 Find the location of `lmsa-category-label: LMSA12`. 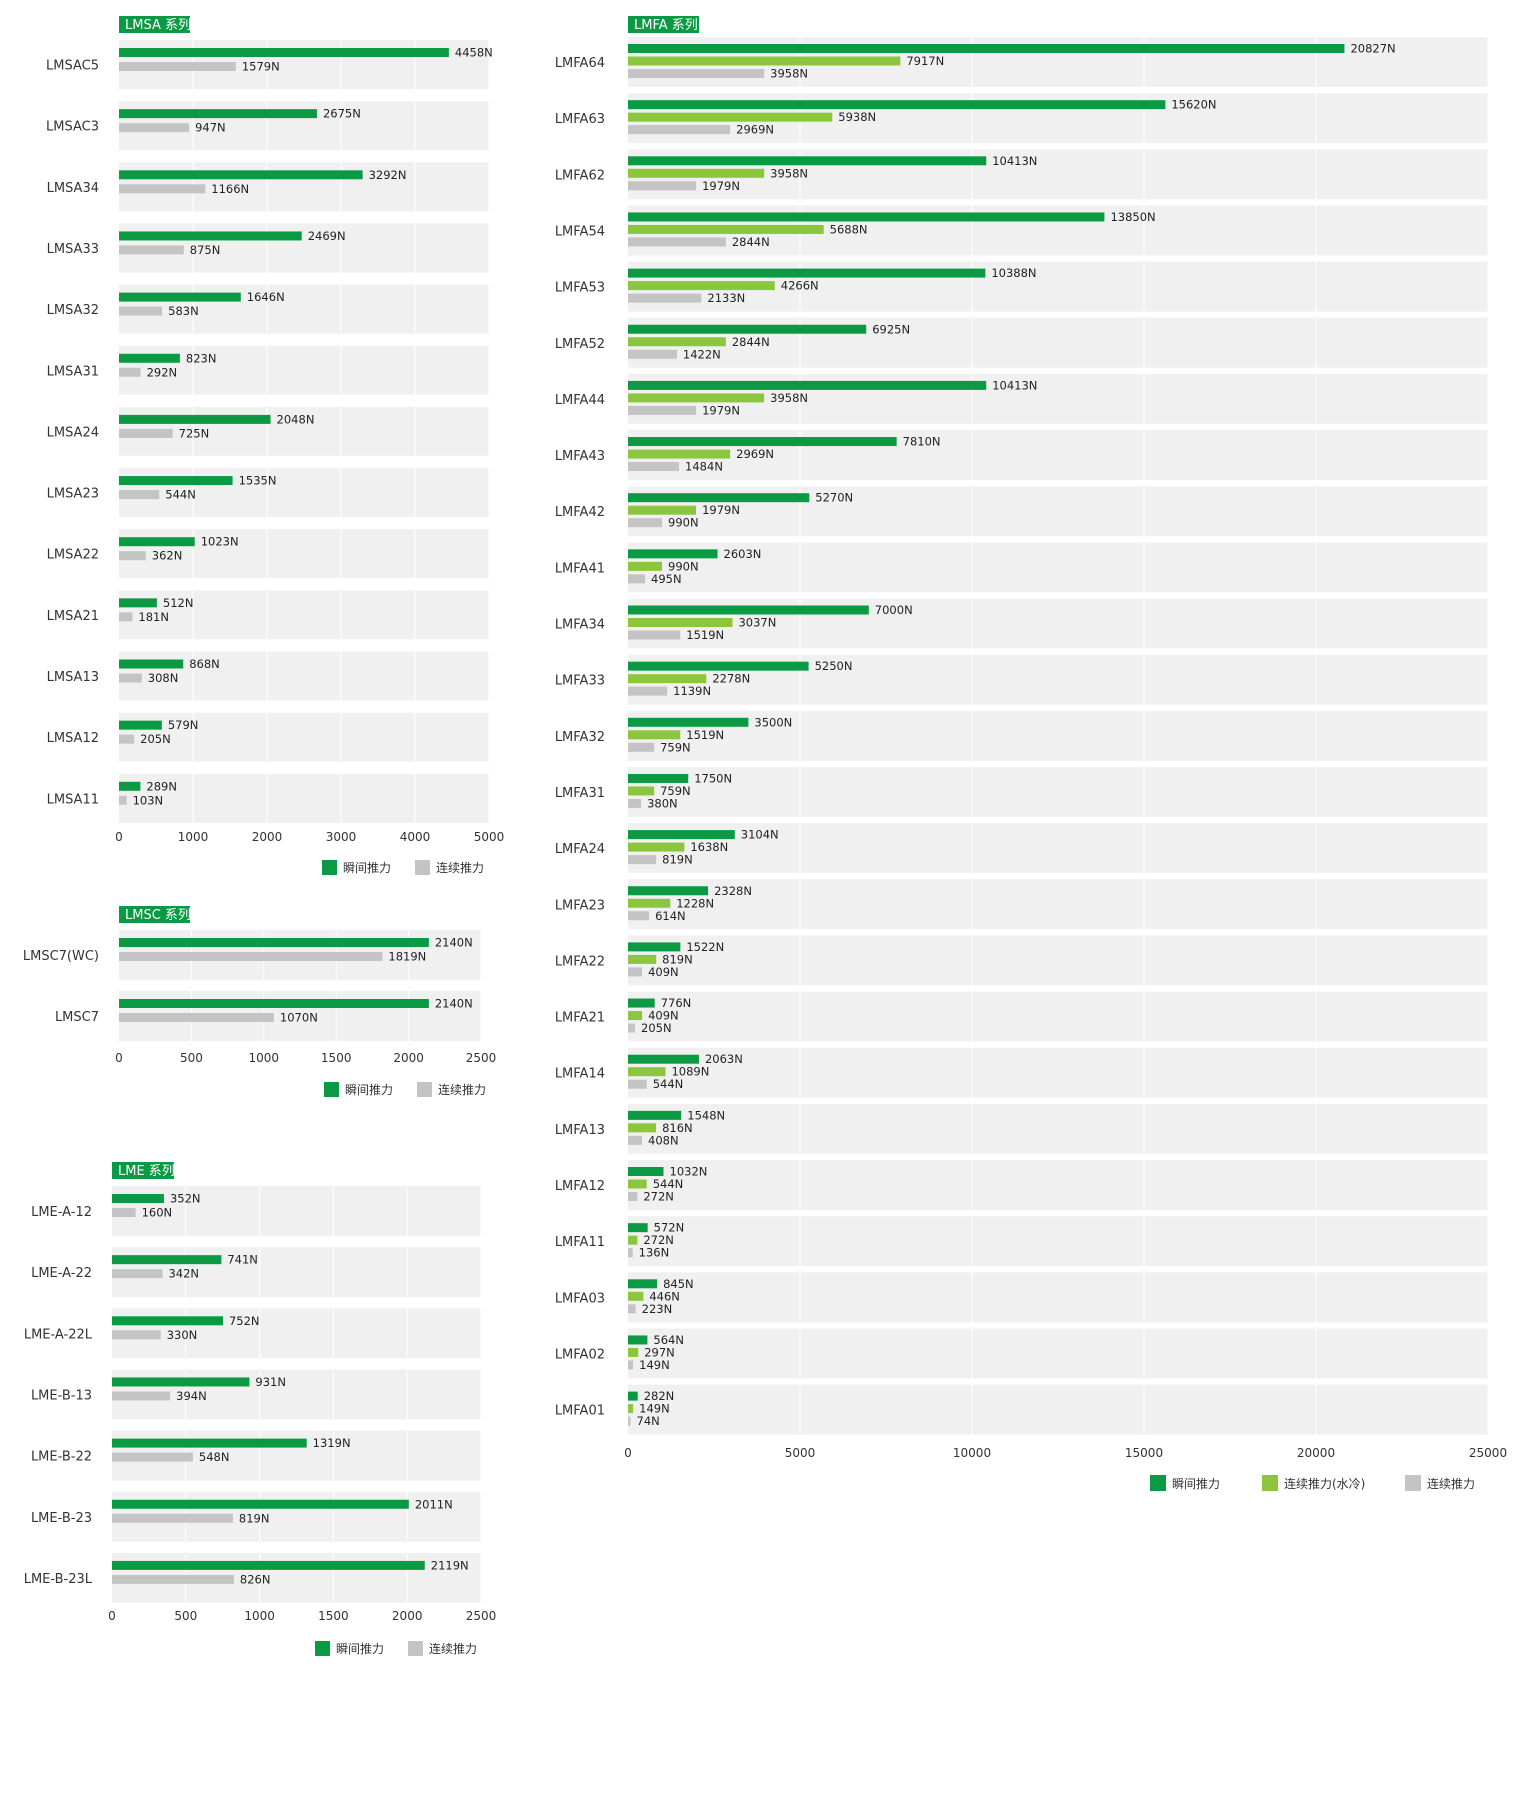

lmsa-category-label: LMSA12 is located at coordinates (73, 738).